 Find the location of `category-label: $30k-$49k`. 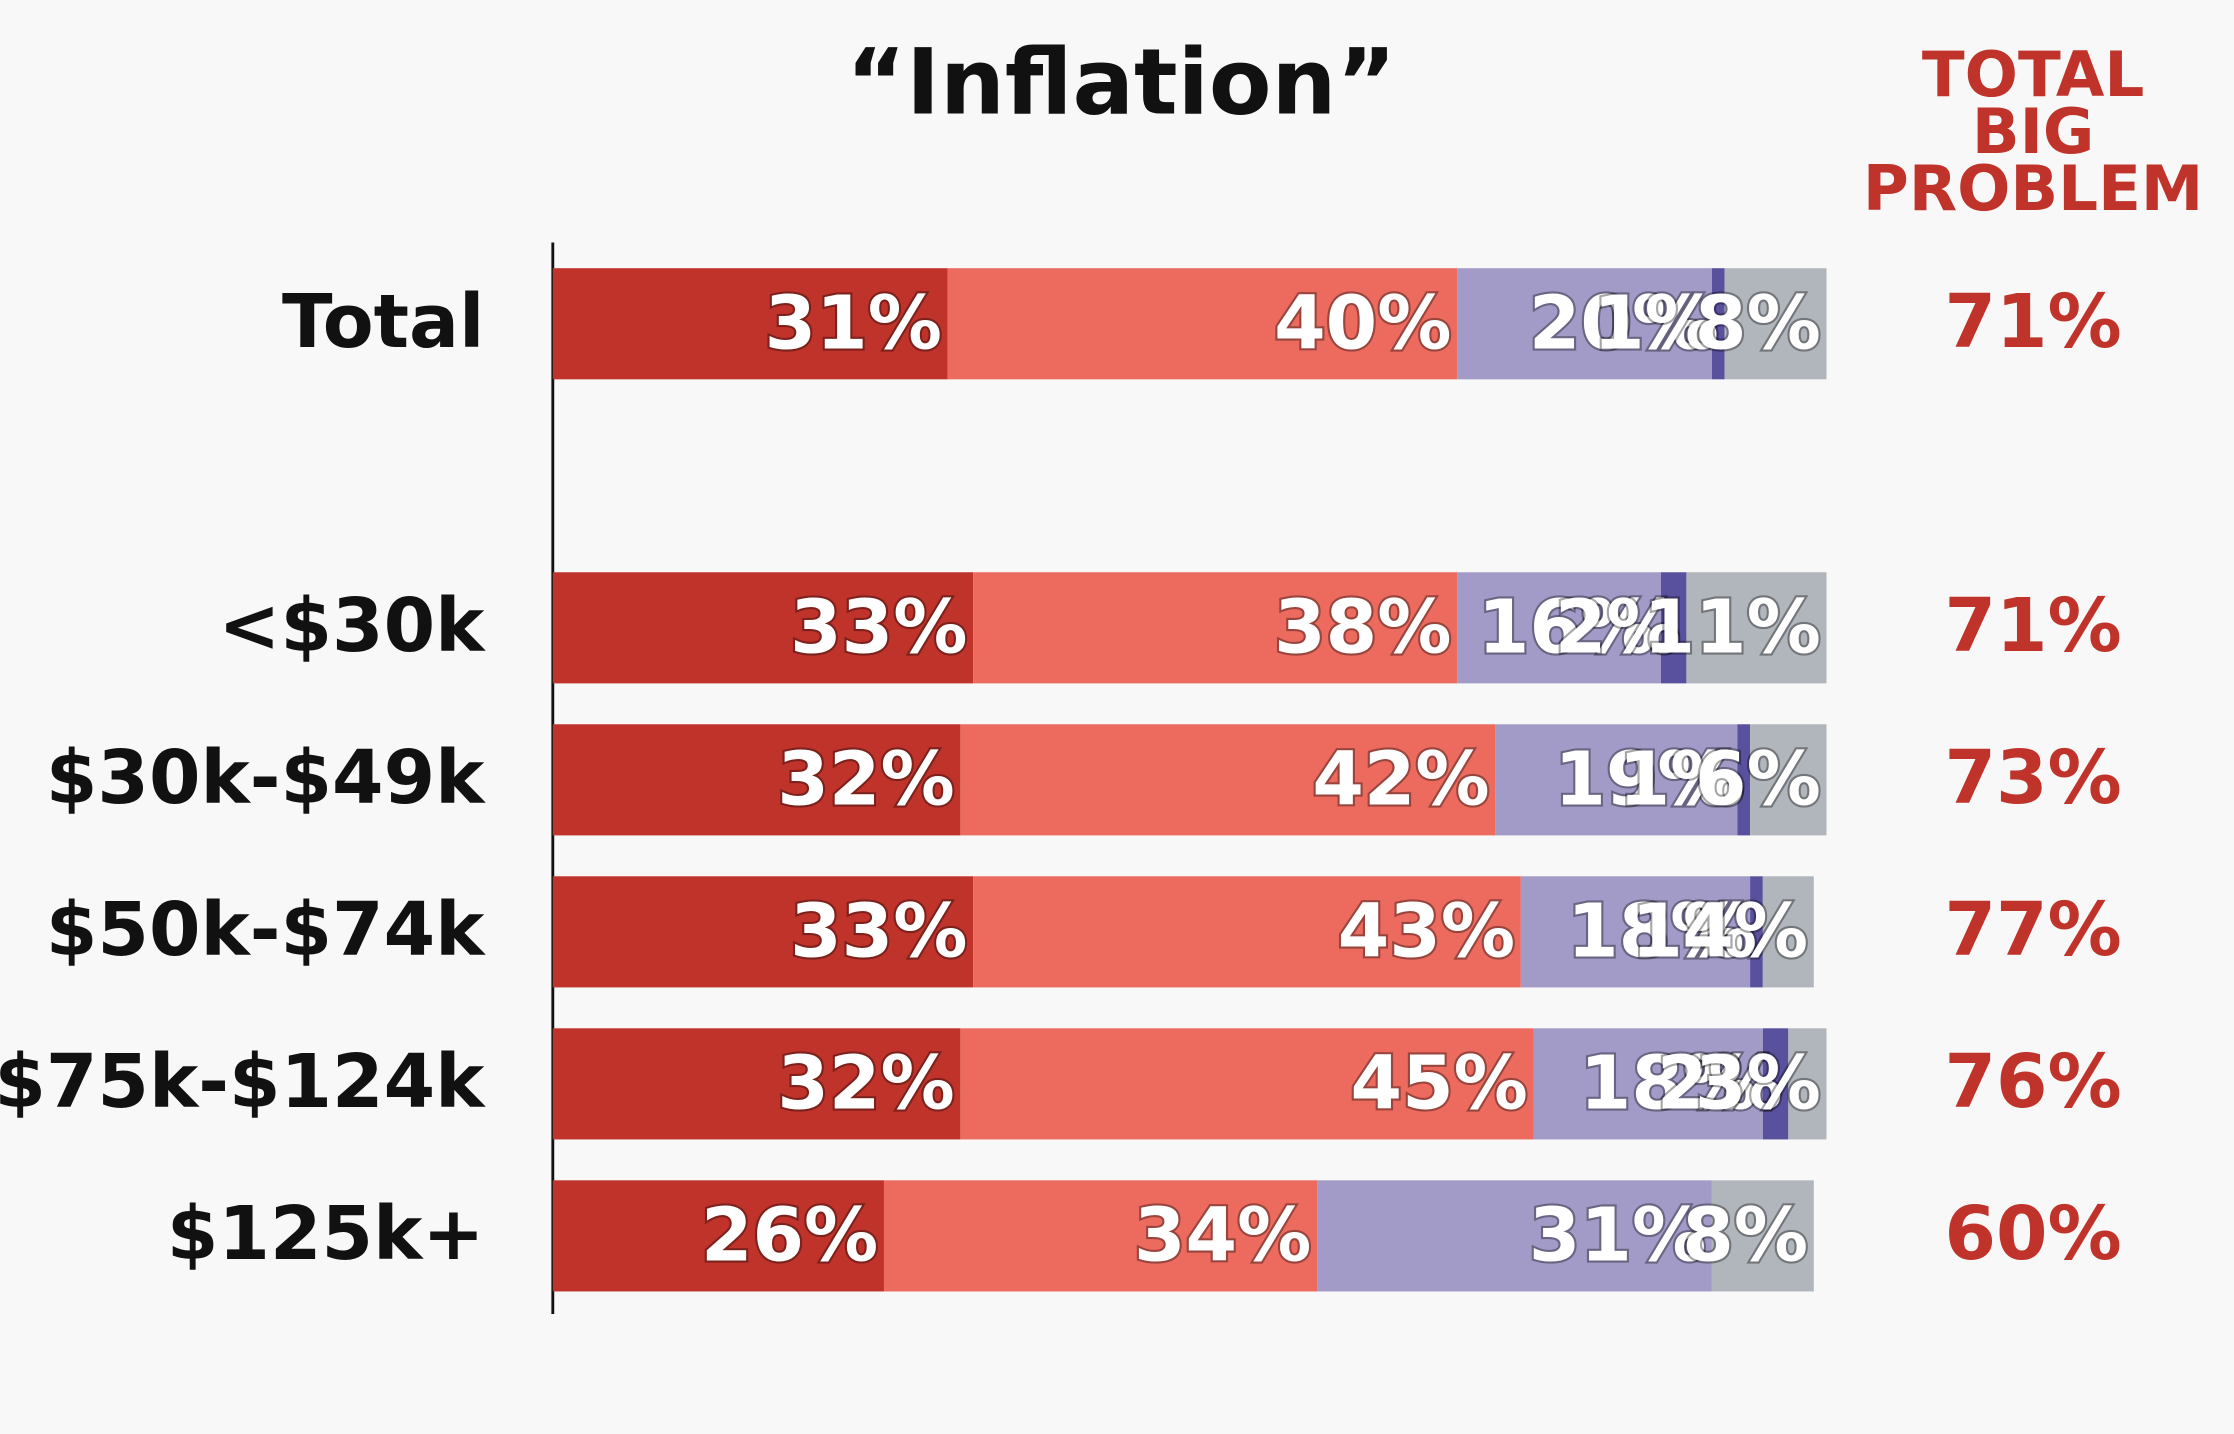

category-label: $30k-$49k is located at coordinates (266, 778).